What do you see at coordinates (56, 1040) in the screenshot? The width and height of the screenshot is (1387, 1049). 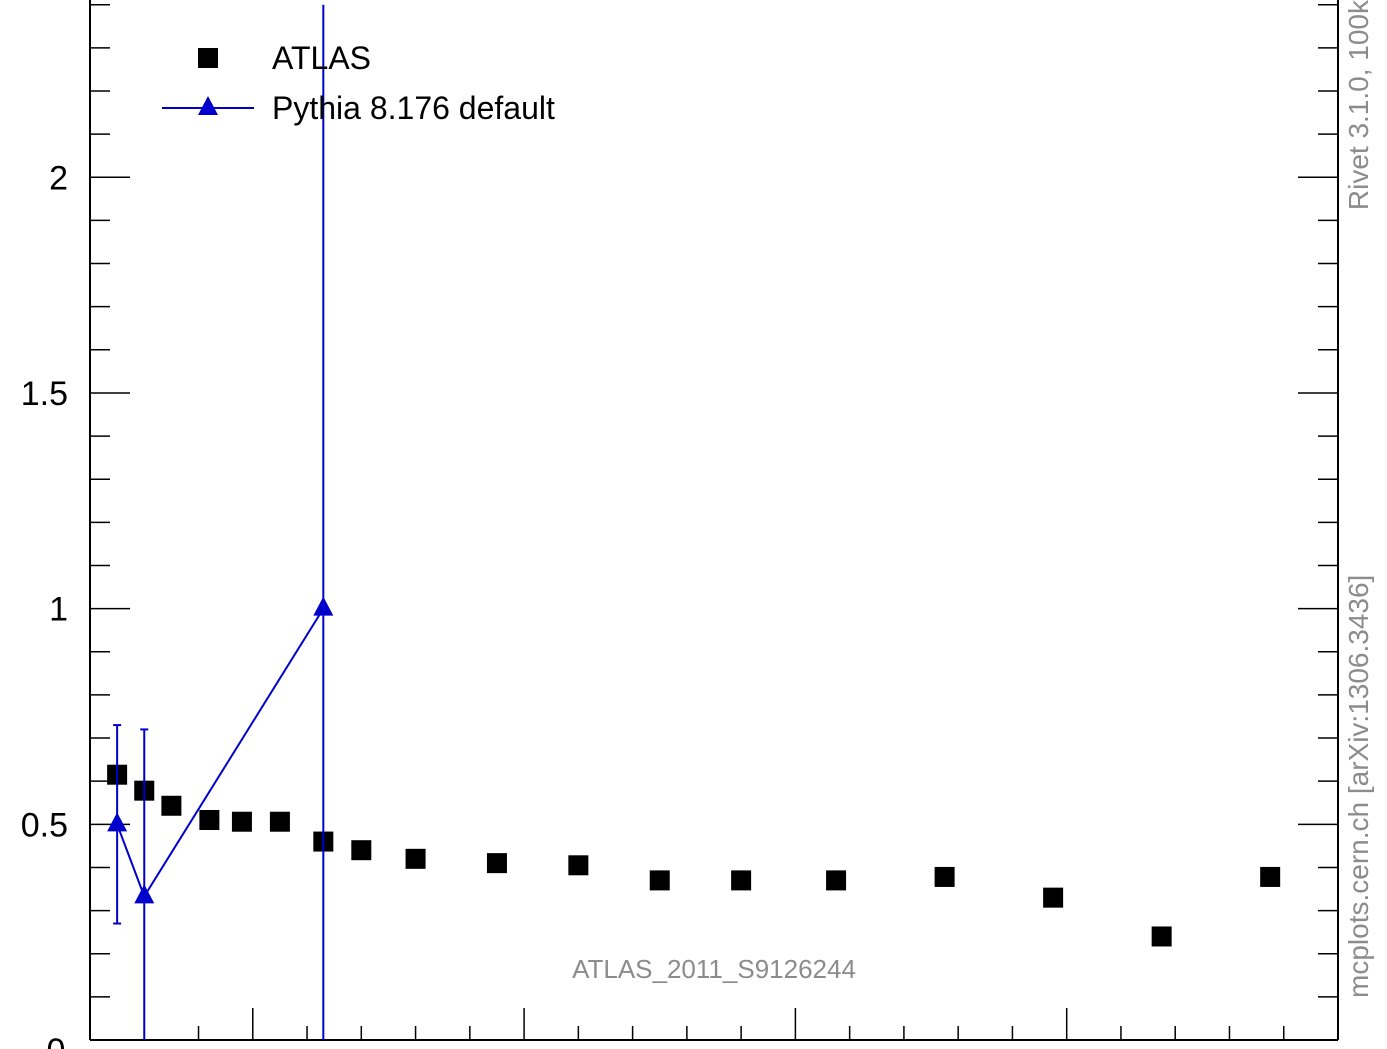 I see `y-tick-label-zero: 0` at bounding box center [56, 1040].